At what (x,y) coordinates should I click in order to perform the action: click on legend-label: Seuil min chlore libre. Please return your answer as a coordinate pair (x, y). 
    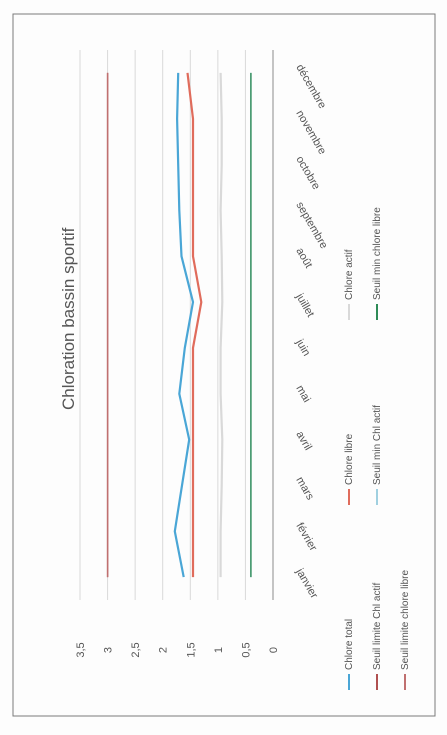
    Looking at the image, I should click on (377, 253).